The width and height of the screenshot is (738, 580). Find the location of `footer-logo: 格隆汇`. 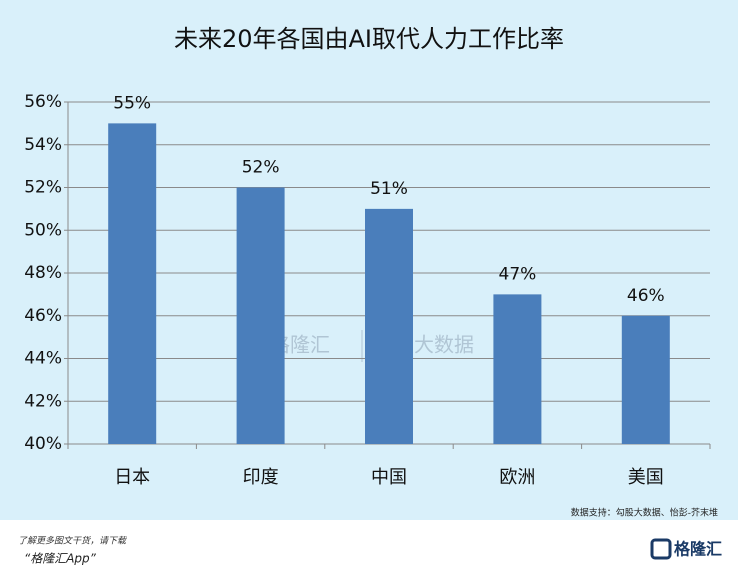

footer-logo: 格隆汇 is located at coordinates (698, 549).